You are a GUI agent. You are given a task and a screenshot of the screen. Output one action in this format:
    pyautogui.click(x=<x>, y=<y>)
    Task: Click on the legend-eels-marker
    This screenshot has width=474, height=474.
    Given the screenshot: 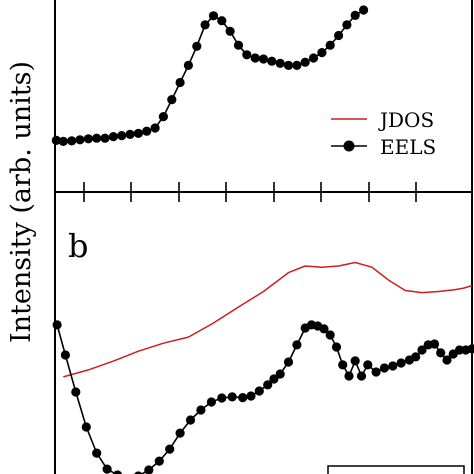 What is the action you would take?
    pyautogui.click(x=349, y=146)
    